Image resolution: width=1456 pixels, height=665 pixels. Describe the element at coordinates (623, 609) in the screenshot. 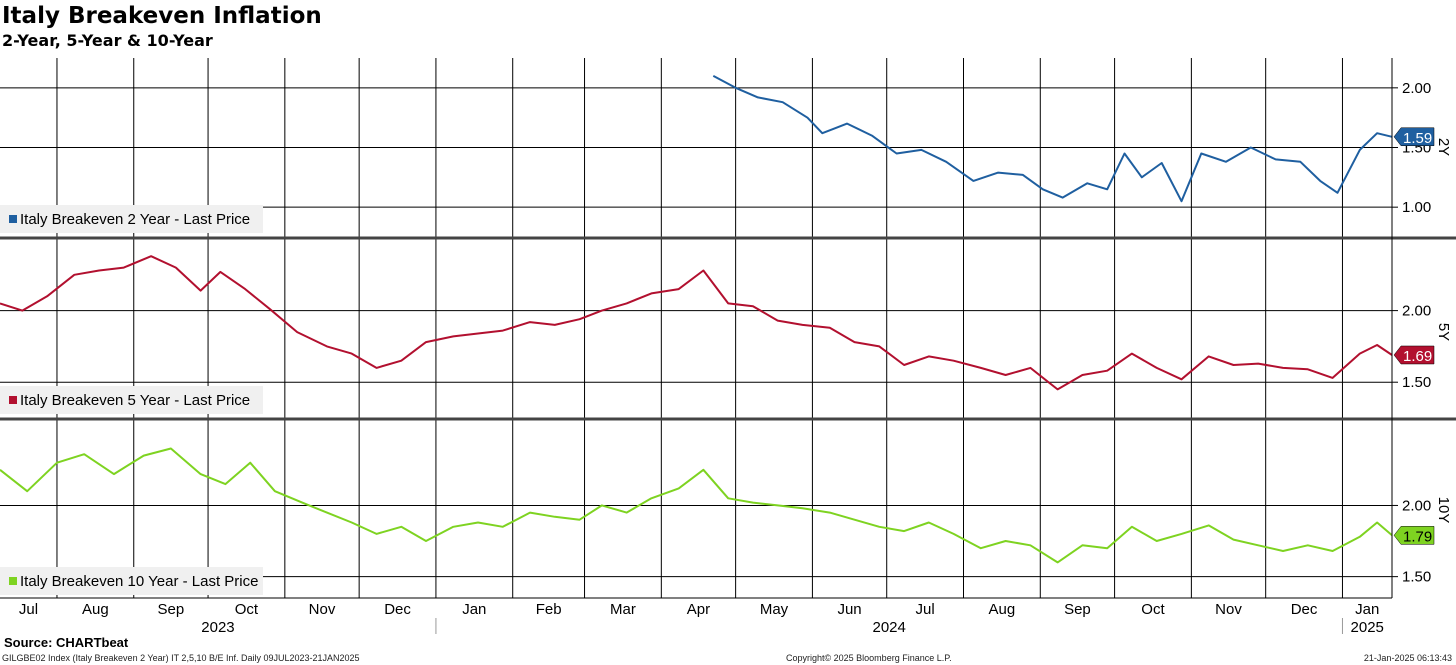

I see `x-tick-label: Mar` at that location.